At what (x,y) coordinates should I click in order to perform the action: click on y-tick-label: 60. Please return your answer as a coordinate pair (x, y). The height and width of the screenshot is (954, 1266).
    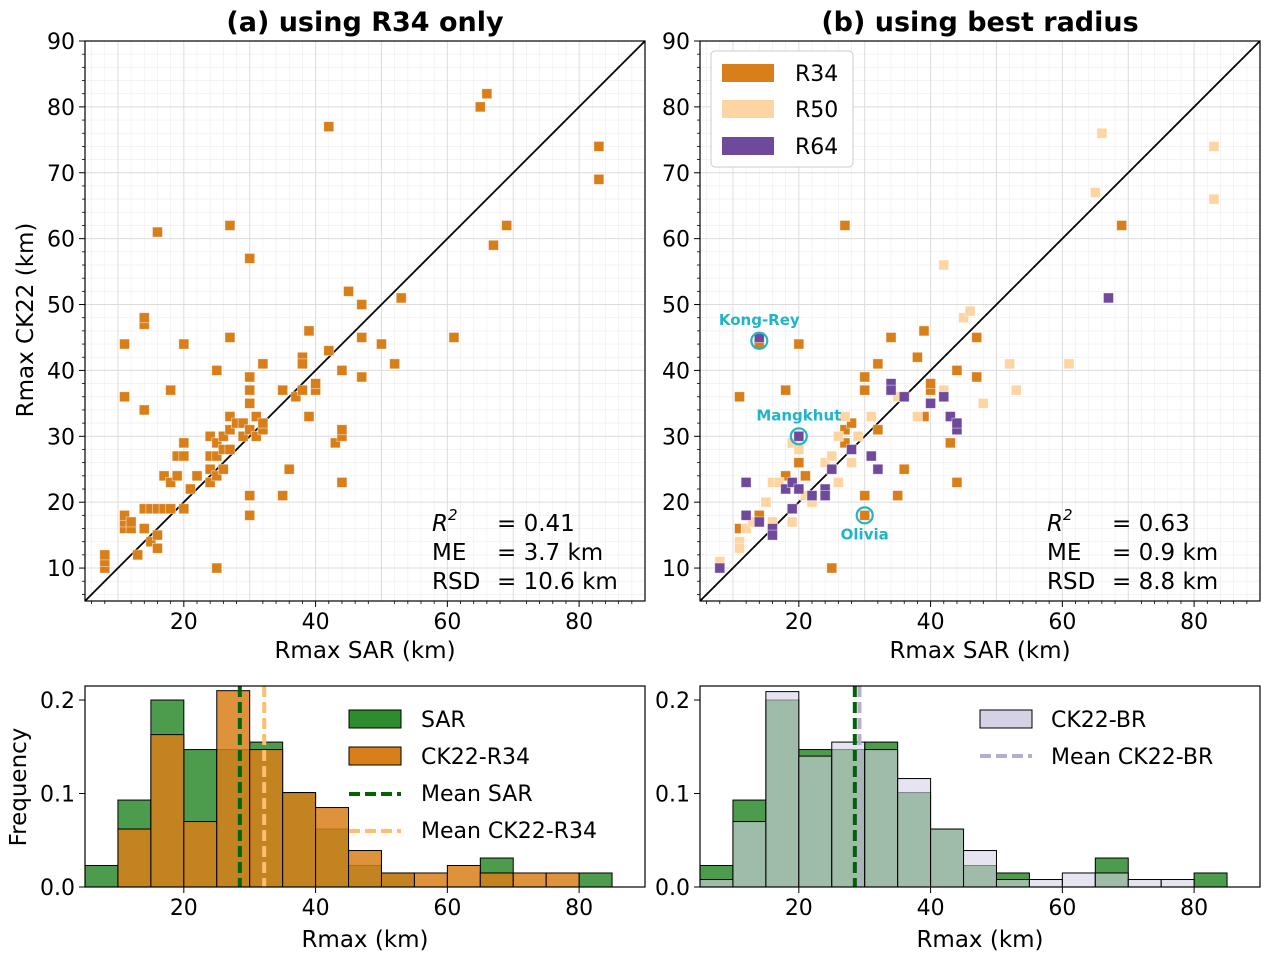
    Looking at the image, I should click on (61, 240).